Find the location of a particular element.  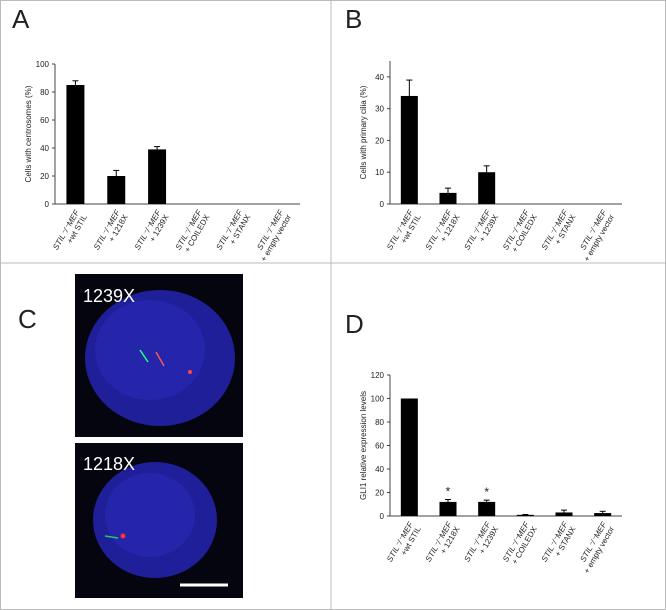

y-tick-label: 10 is located at coordinates (379, 172).